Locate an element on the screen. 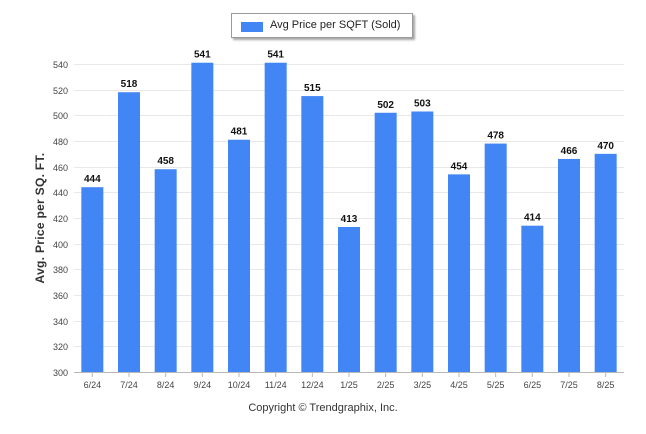 Image resolution: width=646 pixels, height=434 pixels. y-tick-label: 320 is located at coordinates (60, 347).